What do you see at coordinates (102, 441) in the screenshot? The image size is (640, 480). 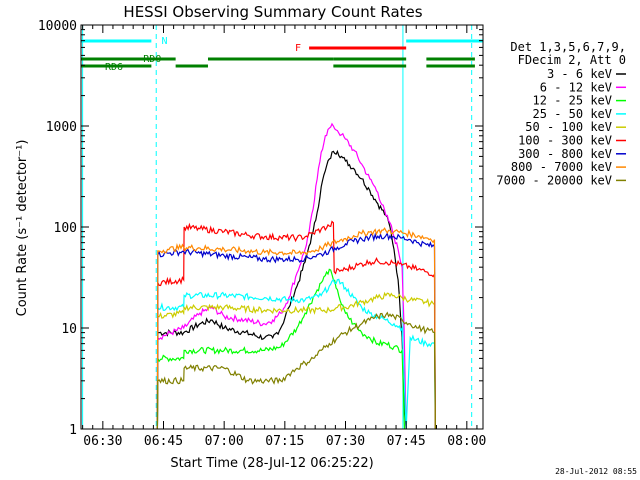 I see `x-tick-label: 06:30` at bounding box center [102, 441].